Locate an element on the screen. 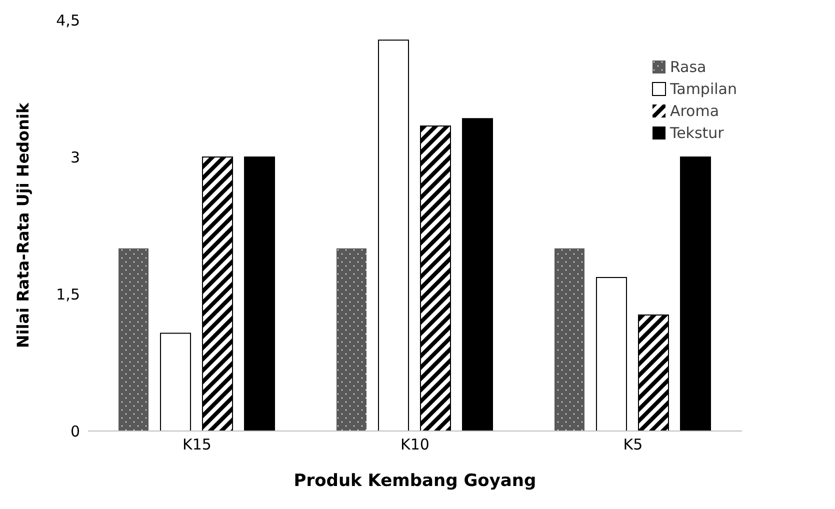 The height and width of the screenshot is (509, 835). legend-label: Aroma is located at coordinates (695, 111).